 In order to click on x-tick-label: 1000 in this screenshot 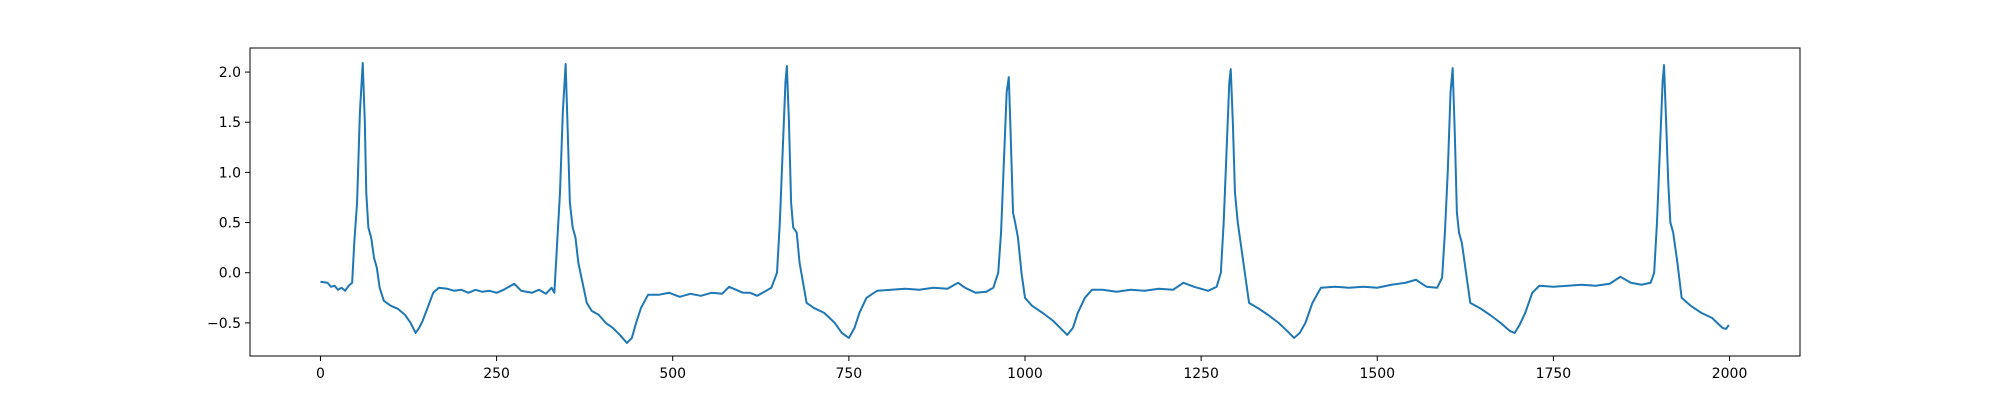, I will do `click(1025, 374)`.